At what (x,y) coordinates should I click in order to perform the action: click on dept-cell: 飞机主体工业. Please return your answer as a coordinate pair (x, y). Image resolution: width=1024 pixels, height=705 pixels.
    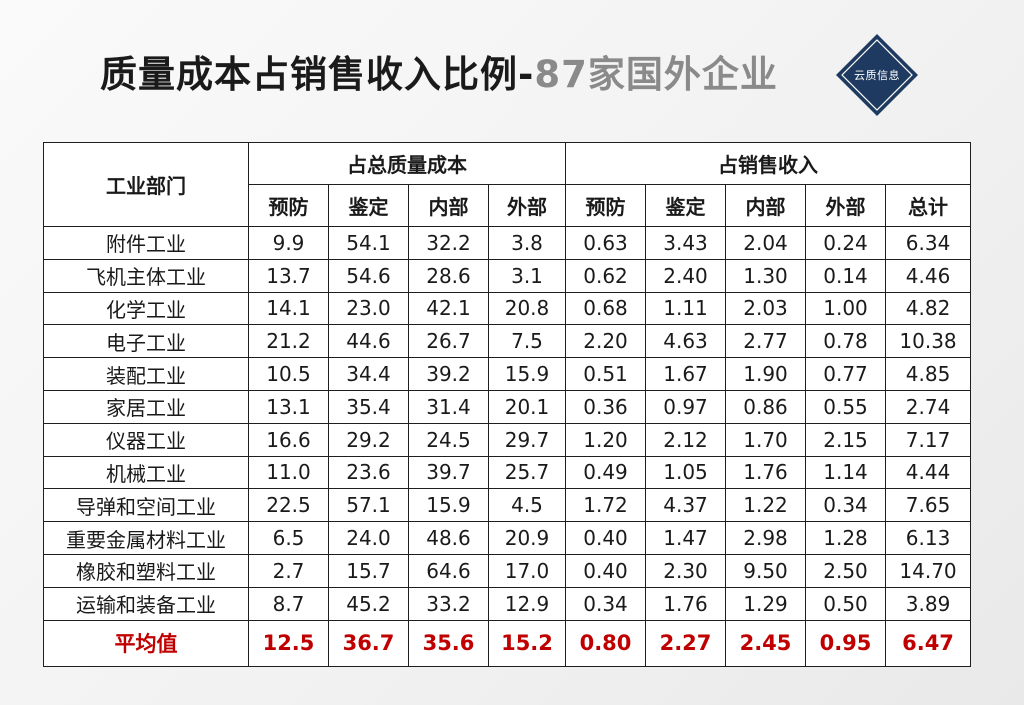
    Looking at the image, I should click on (146, 275).